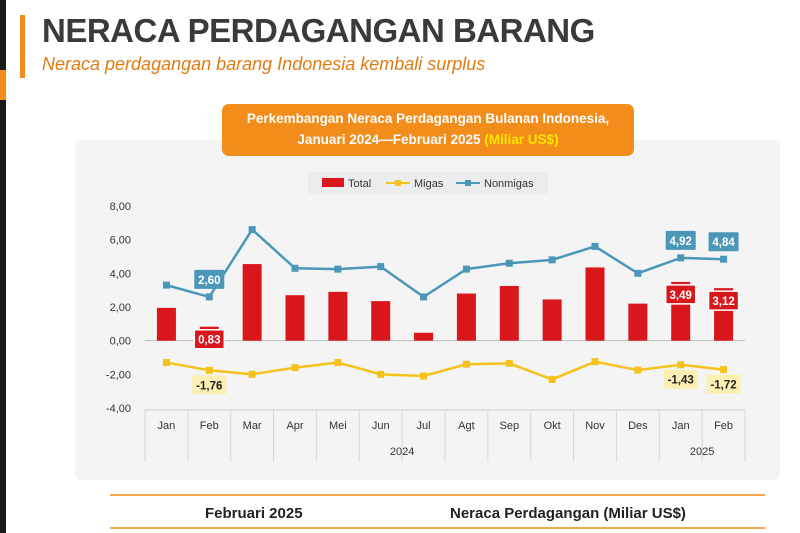 The height and width of the screenshot is (533, 800). I want to click on bars-layer, so click(445, 302).